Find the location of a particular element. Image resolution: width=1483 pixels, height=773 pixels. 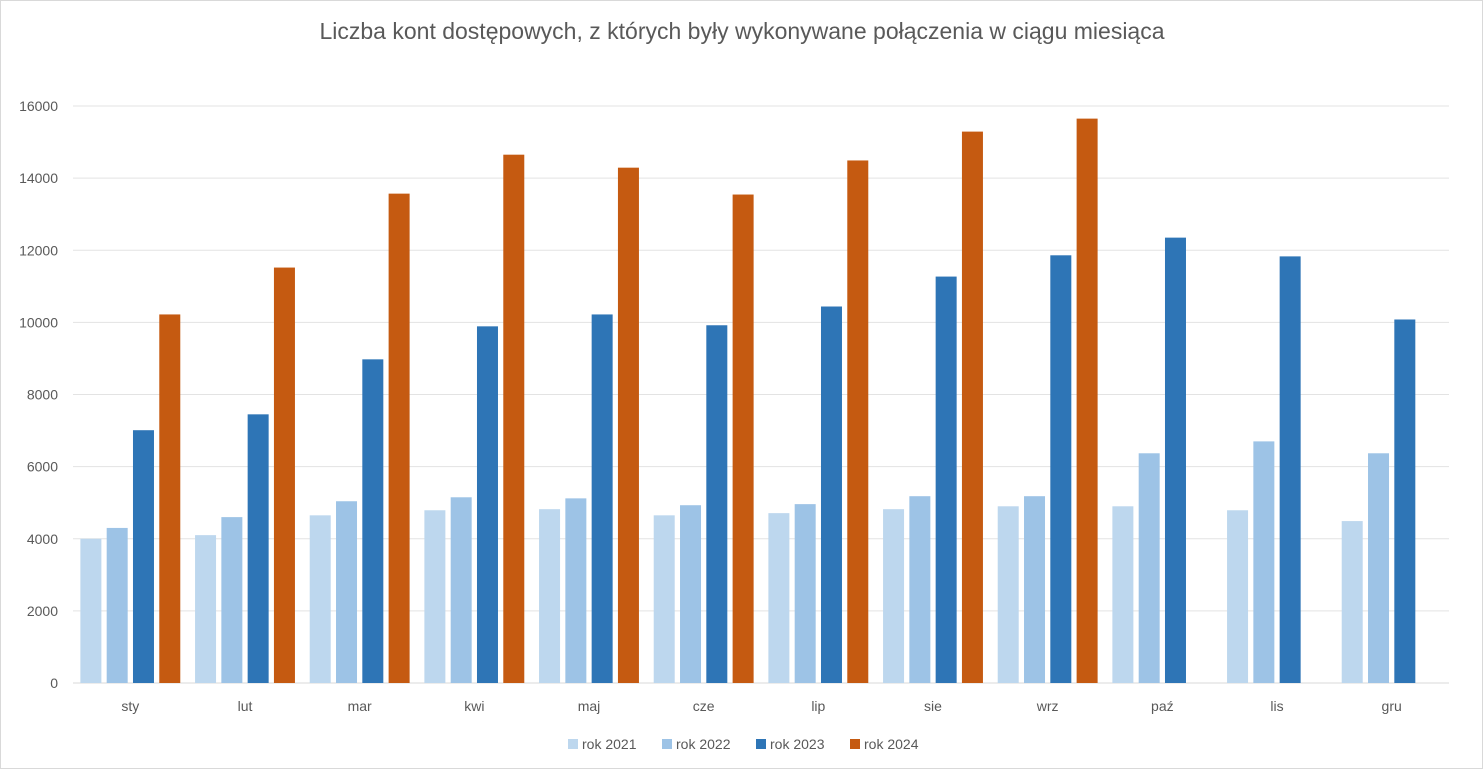

x-tick-label: wrz is located at coordinates (1047, 706).